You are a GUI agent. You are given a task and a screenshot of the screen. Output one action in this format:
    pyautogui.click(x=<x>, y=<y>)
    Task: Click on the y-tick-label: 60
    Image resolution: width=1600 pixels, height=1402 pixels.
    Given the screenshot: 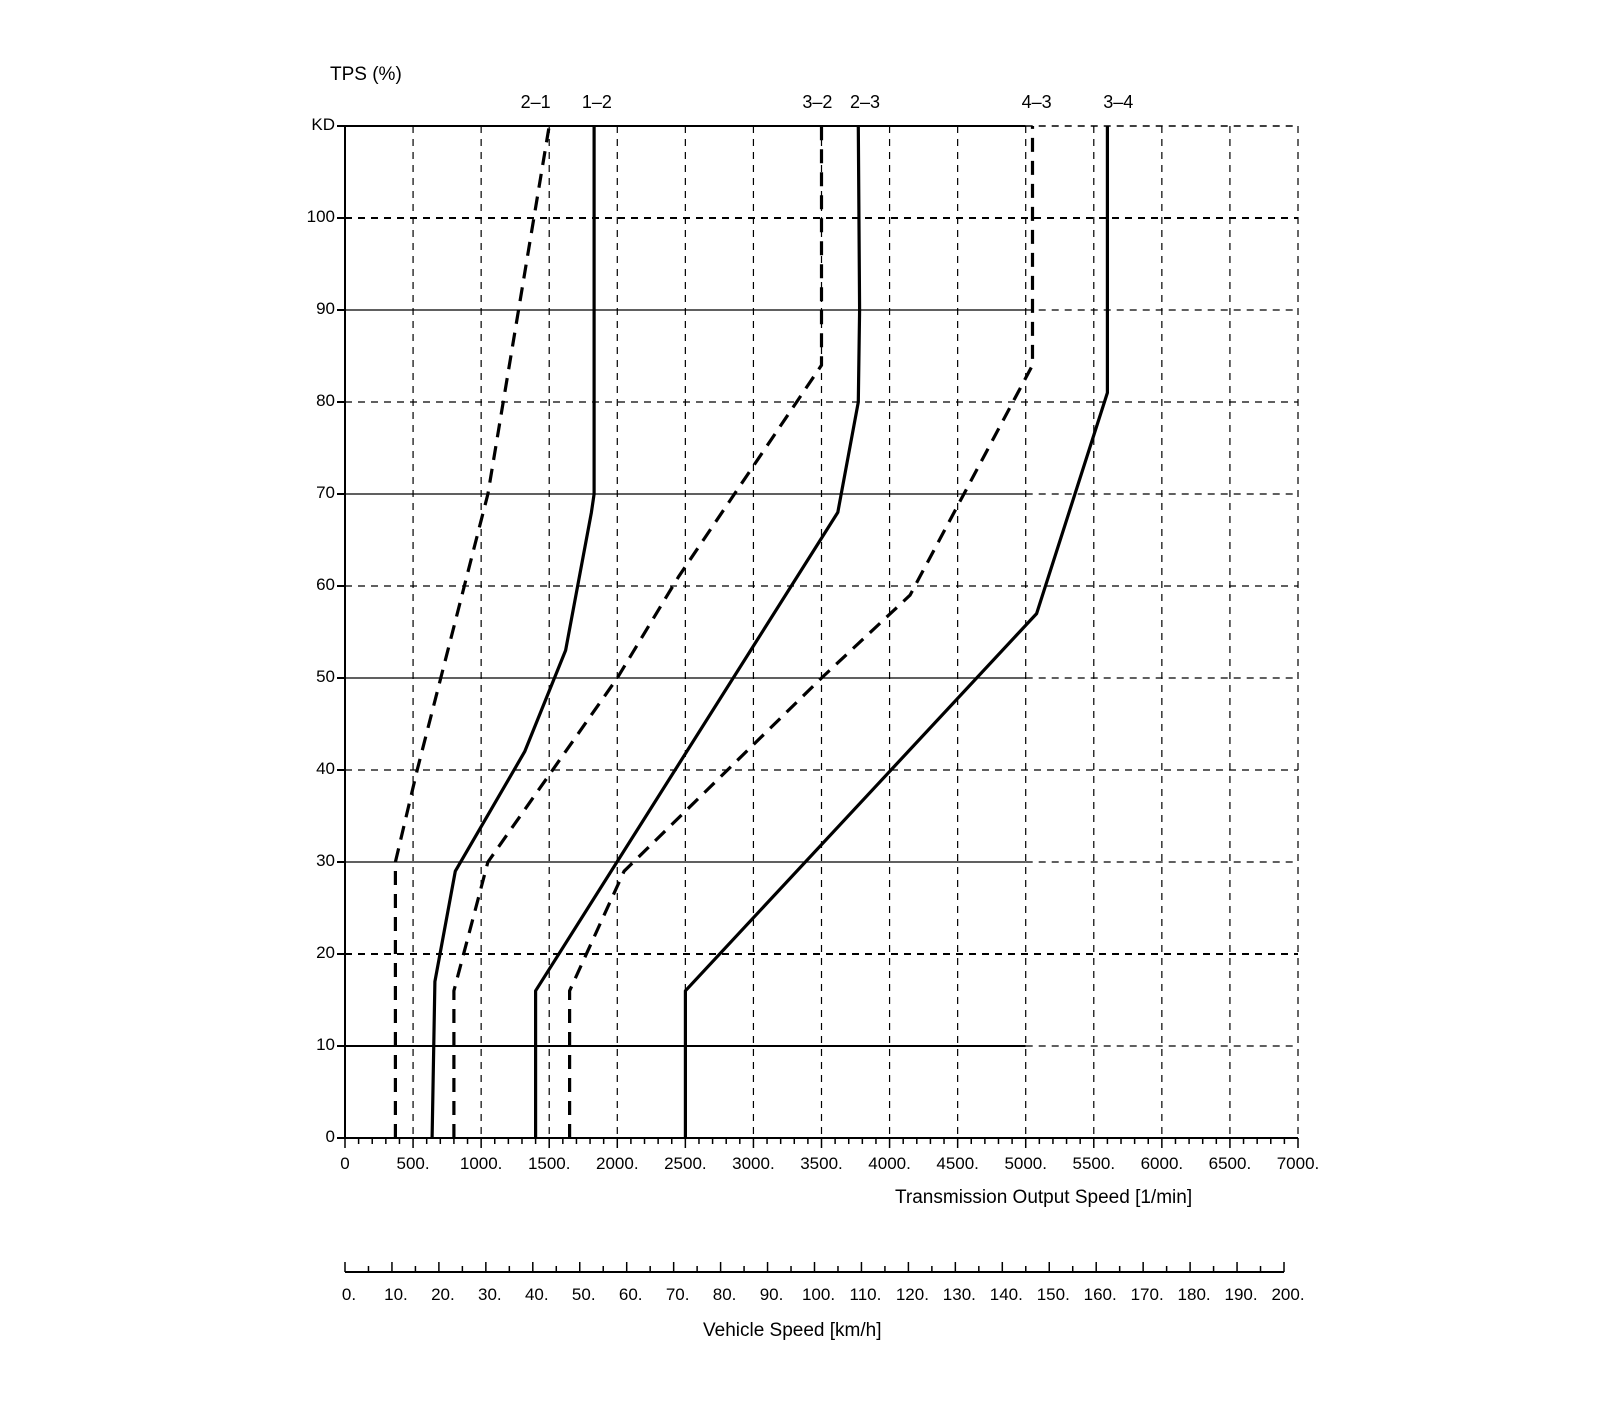 What is the action you would take?
    pyautogui.click(x=325, y=584)
    